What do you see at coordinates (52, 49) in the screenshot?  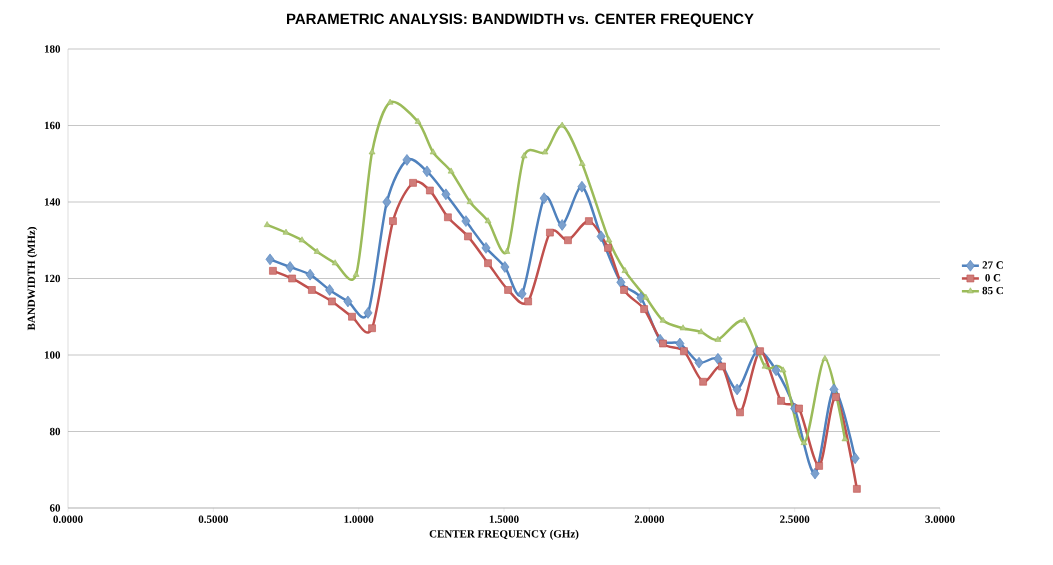 I see `y-tick-label: 180` at bounding box center [52, 49].